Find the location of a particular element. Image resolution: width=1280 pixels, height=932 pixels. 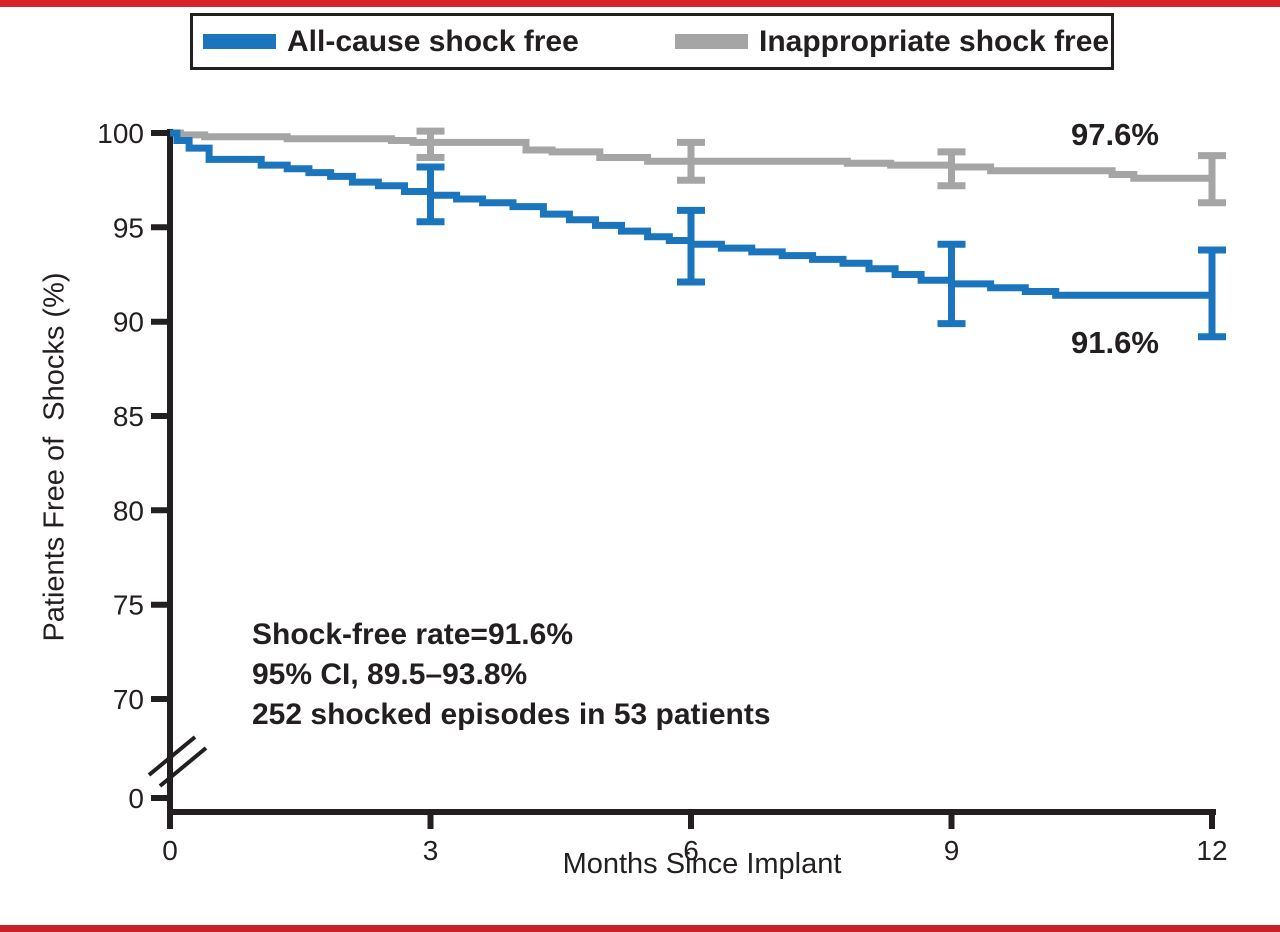

y-tick-label: 70 is located at coordinates (128, 699).